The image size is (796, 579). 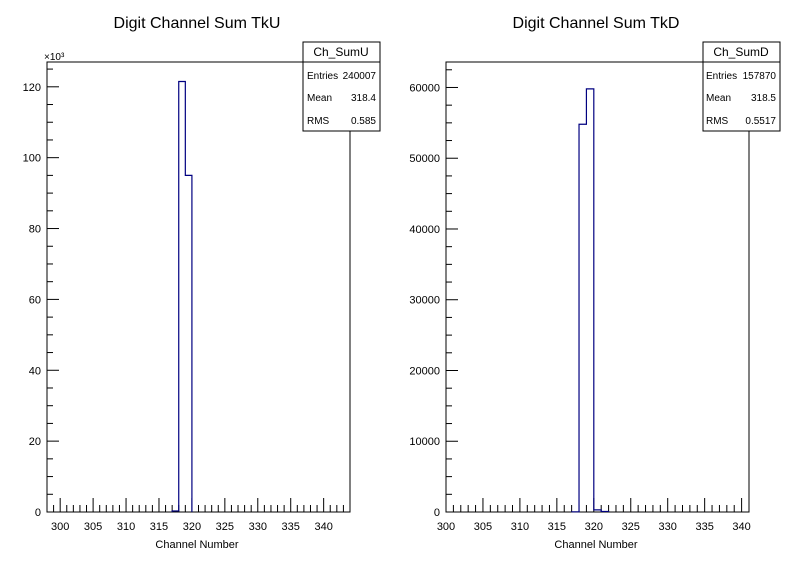 I want to click on stats-value-rms: 0.5517, so click(x=760, y=121).